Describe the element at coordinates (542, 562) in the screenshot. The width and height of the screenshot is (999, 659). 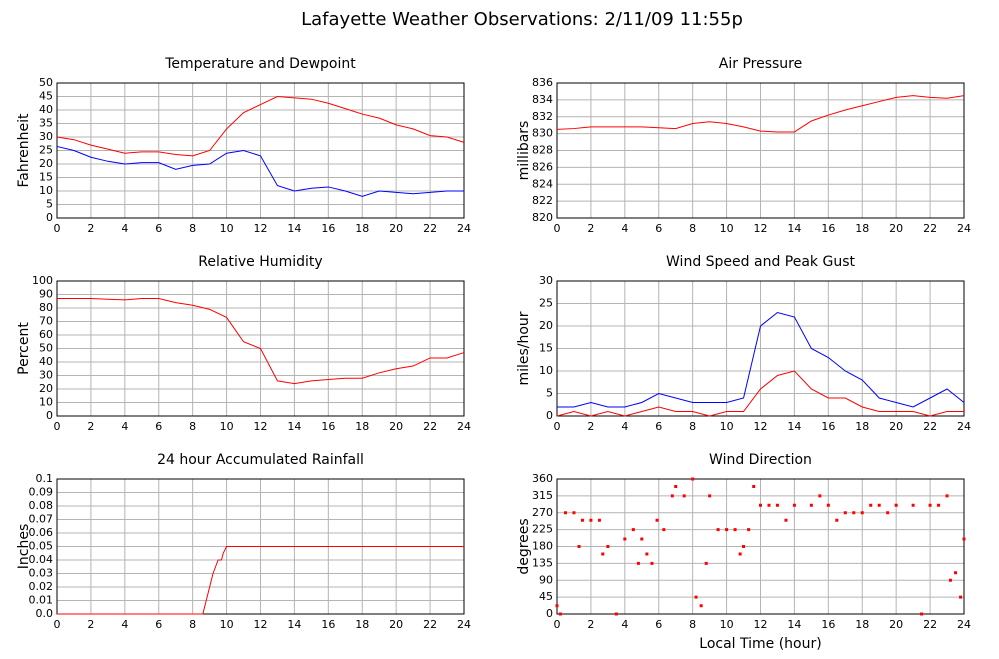
I see `y-tick-label: 135` at that location.